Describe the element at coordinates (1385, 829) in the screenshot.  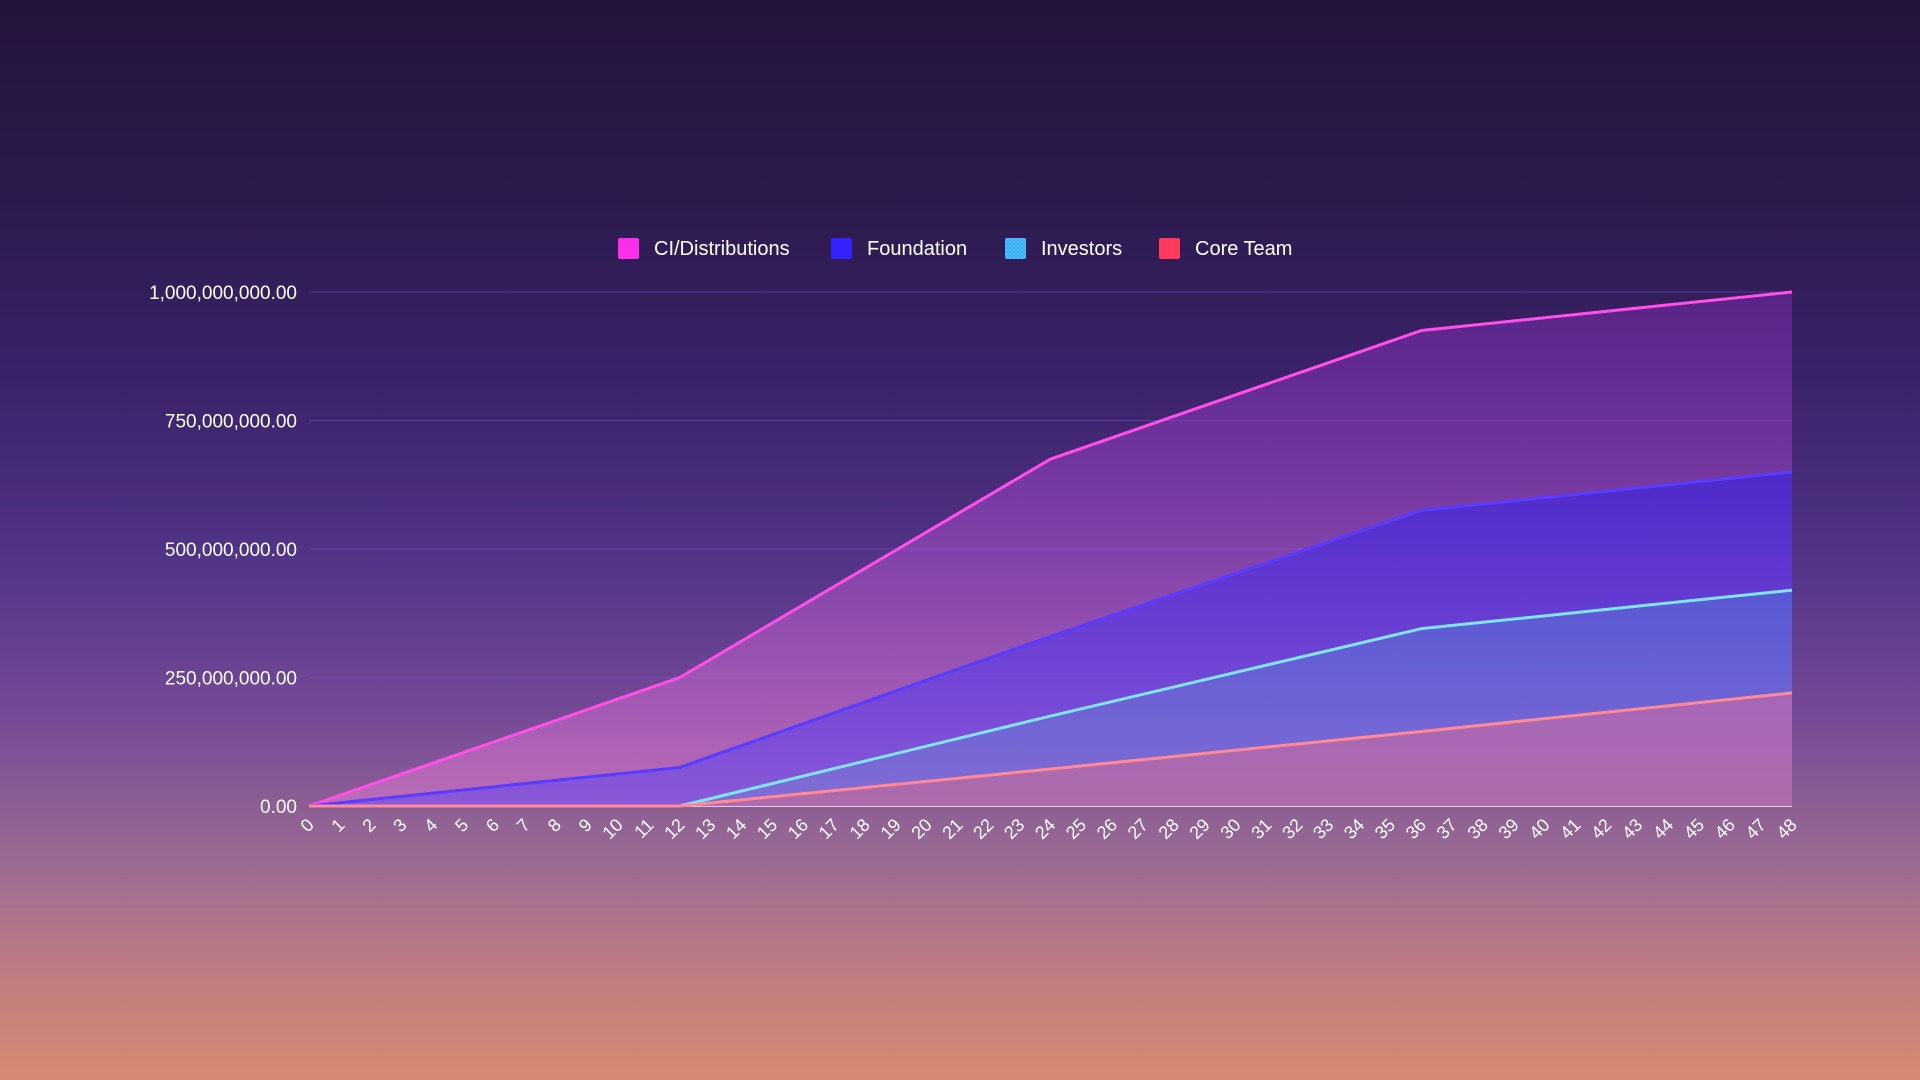
I see `x-tick-label: 35` at that location.